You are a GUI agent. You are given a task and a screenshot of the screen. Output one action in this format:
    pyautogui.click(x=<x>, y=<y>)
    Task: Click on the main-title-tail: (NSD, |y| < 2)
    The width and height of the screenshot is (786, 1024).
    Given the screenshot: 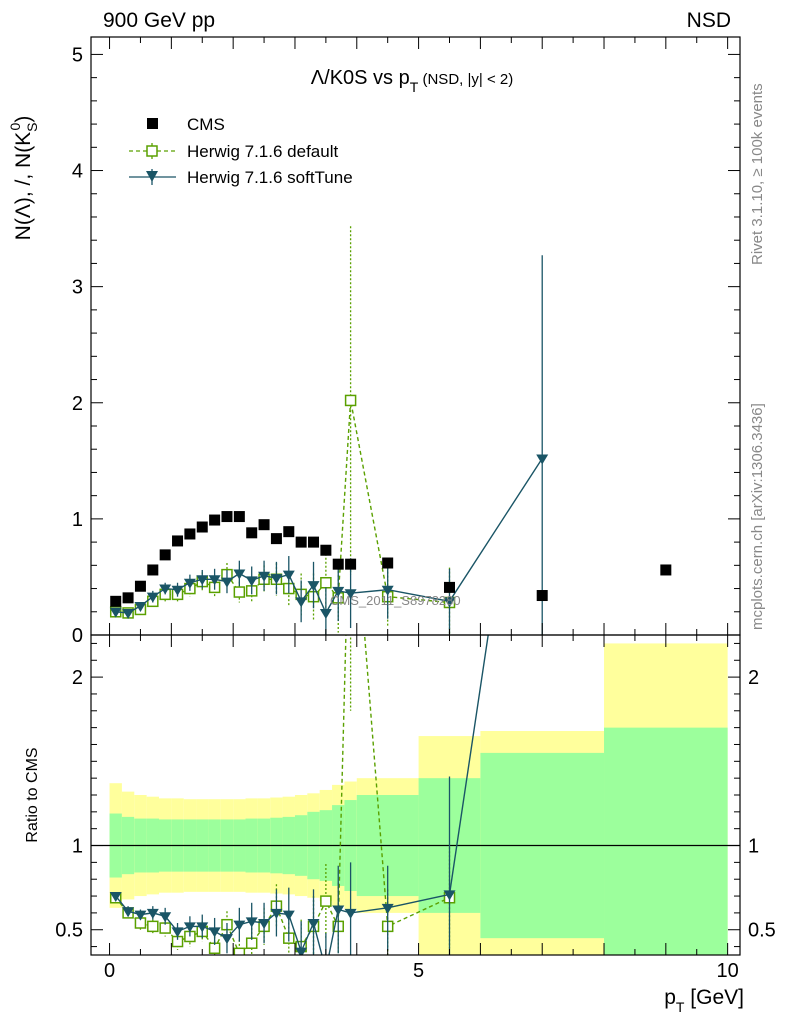 What is the action you would take?
    pyautogui.click(x=465, y=79)
    